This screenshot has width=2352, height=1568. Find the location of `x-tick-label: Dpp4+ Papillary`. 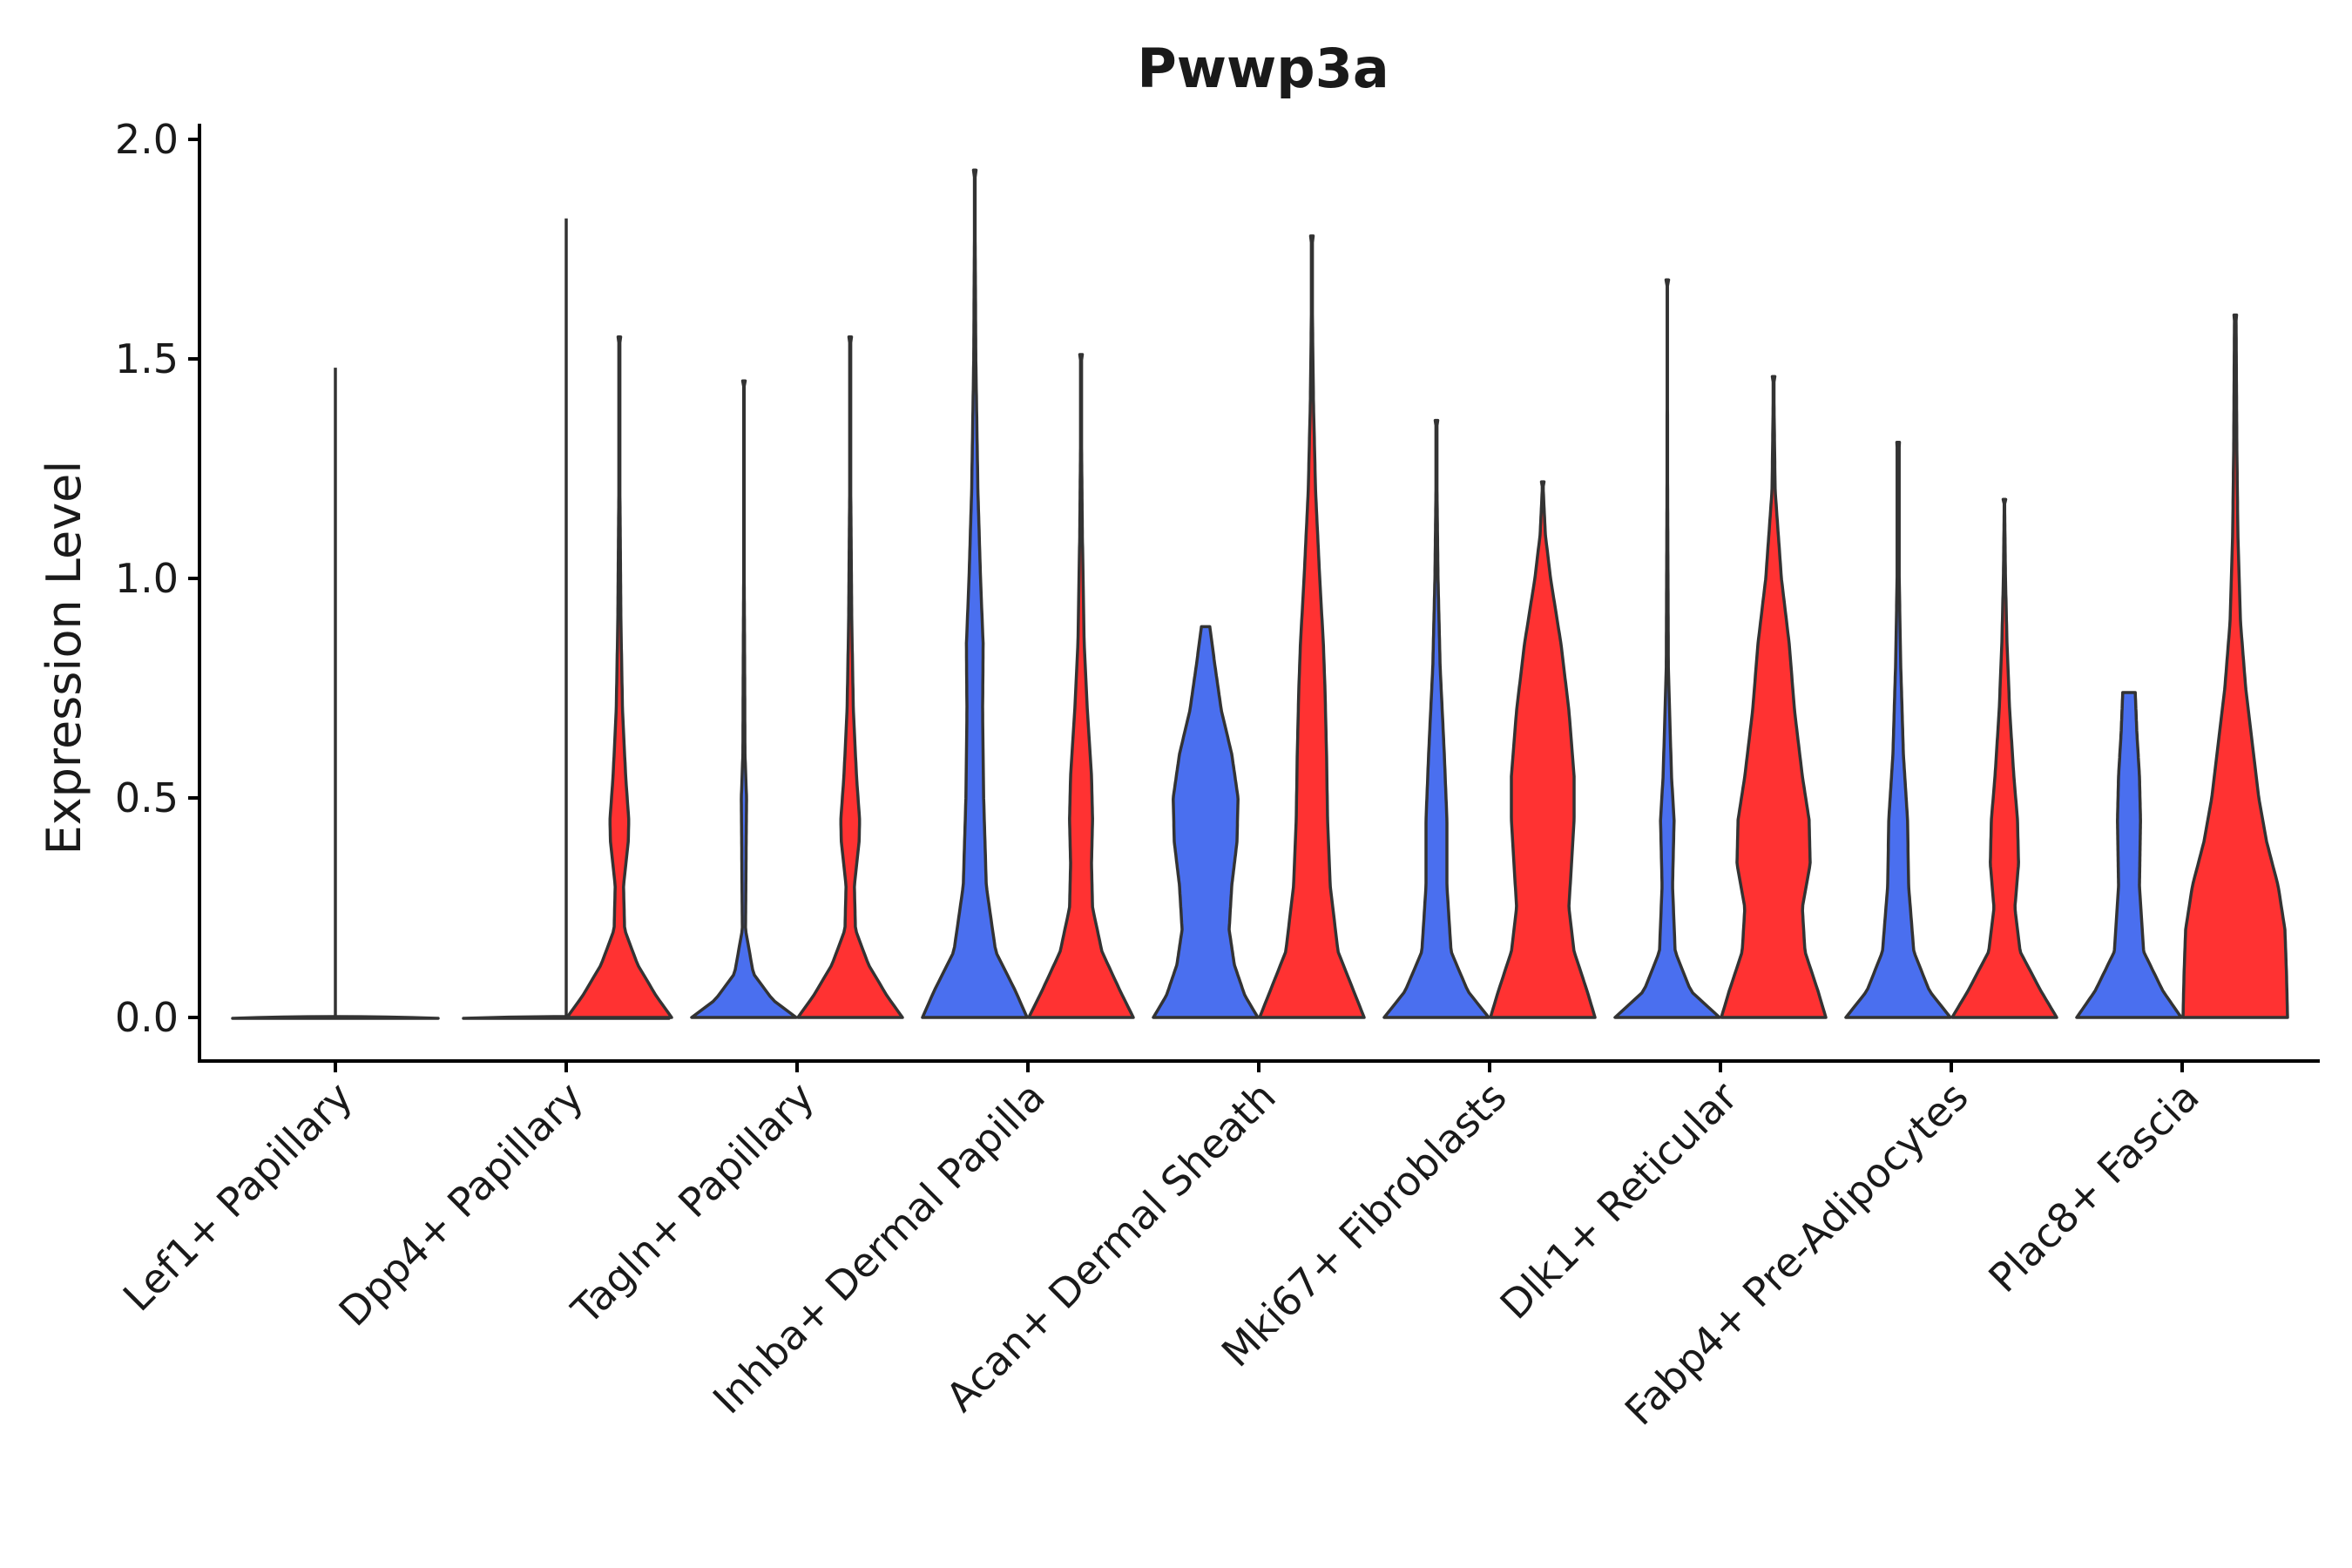

x-tick-label: Dpp4+ Papillary is located at coordinates (461, 1204).